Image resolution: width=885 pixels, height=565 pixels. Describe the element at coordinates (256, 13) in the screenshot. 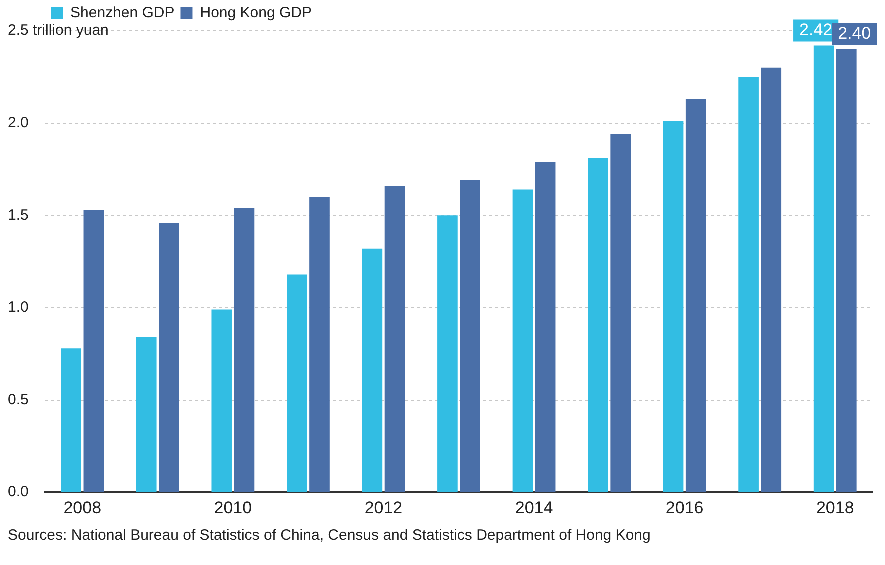

I see `legend-label: Hong Kong GDP` at that location.